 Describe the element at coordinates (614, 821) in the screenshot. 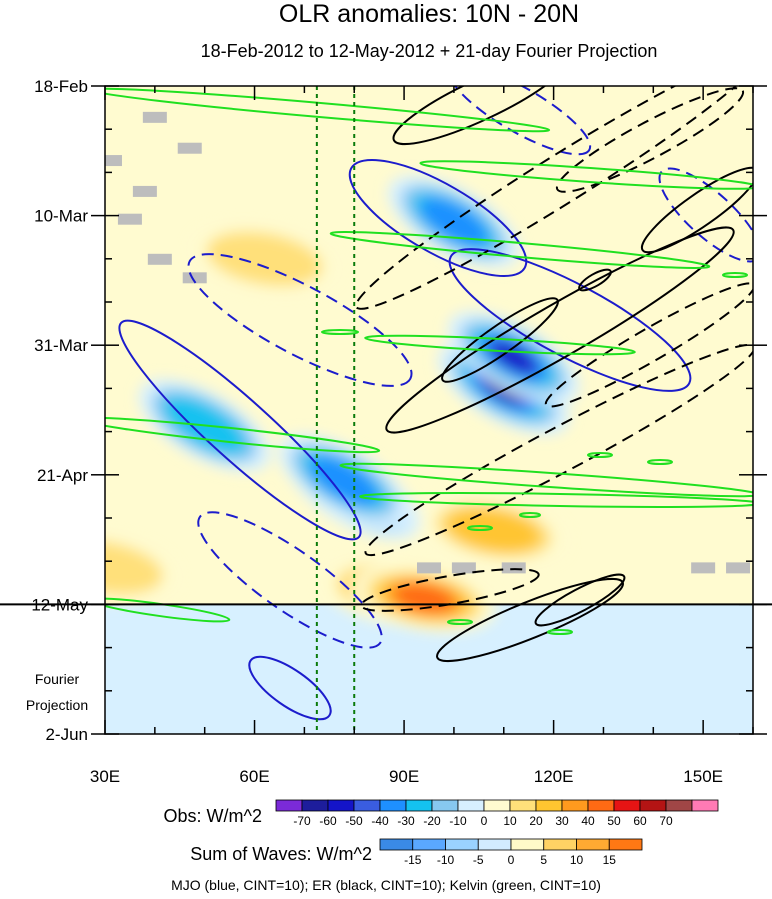

I see `colorbar-tick-label: 50` at that location.